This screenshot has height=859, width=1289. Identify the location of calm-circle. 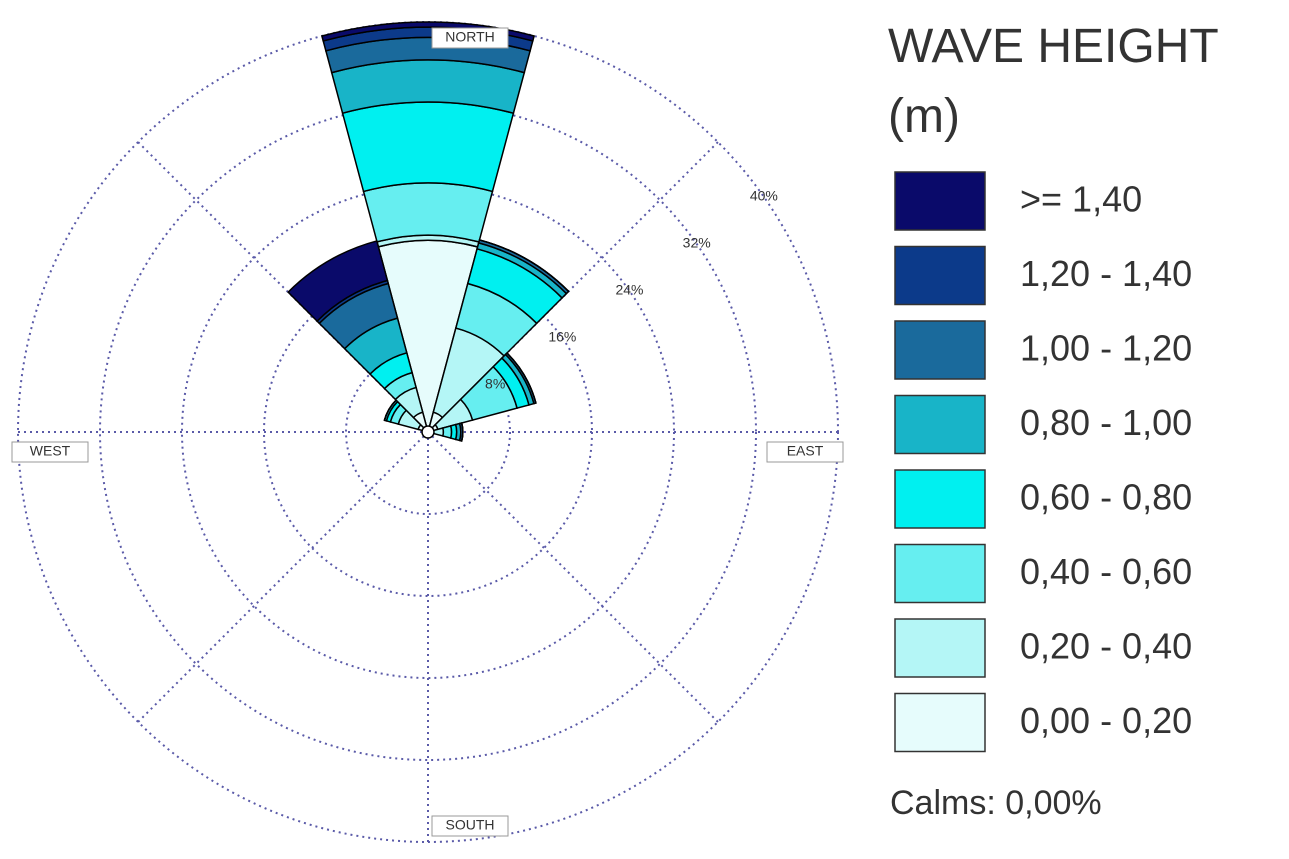
(428, 432).